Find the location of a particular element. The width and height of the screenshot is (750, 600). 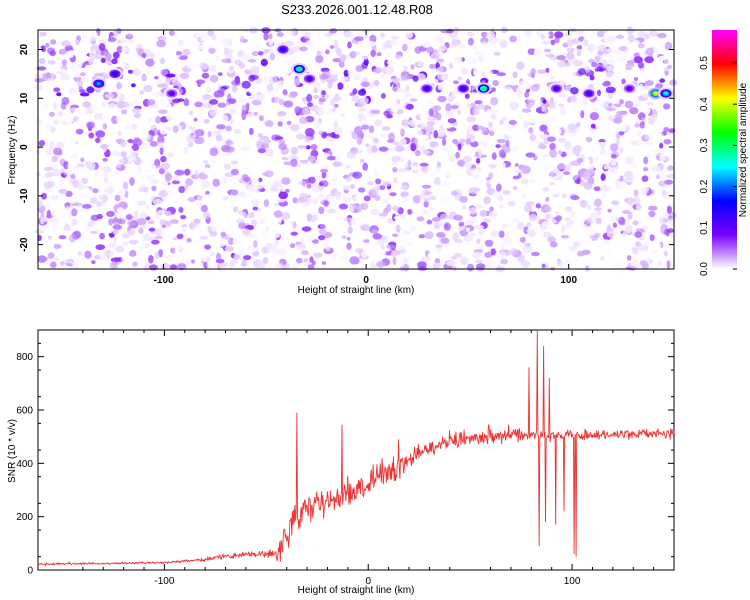

heatmap-hotspot is located at coordinates (171, 93).